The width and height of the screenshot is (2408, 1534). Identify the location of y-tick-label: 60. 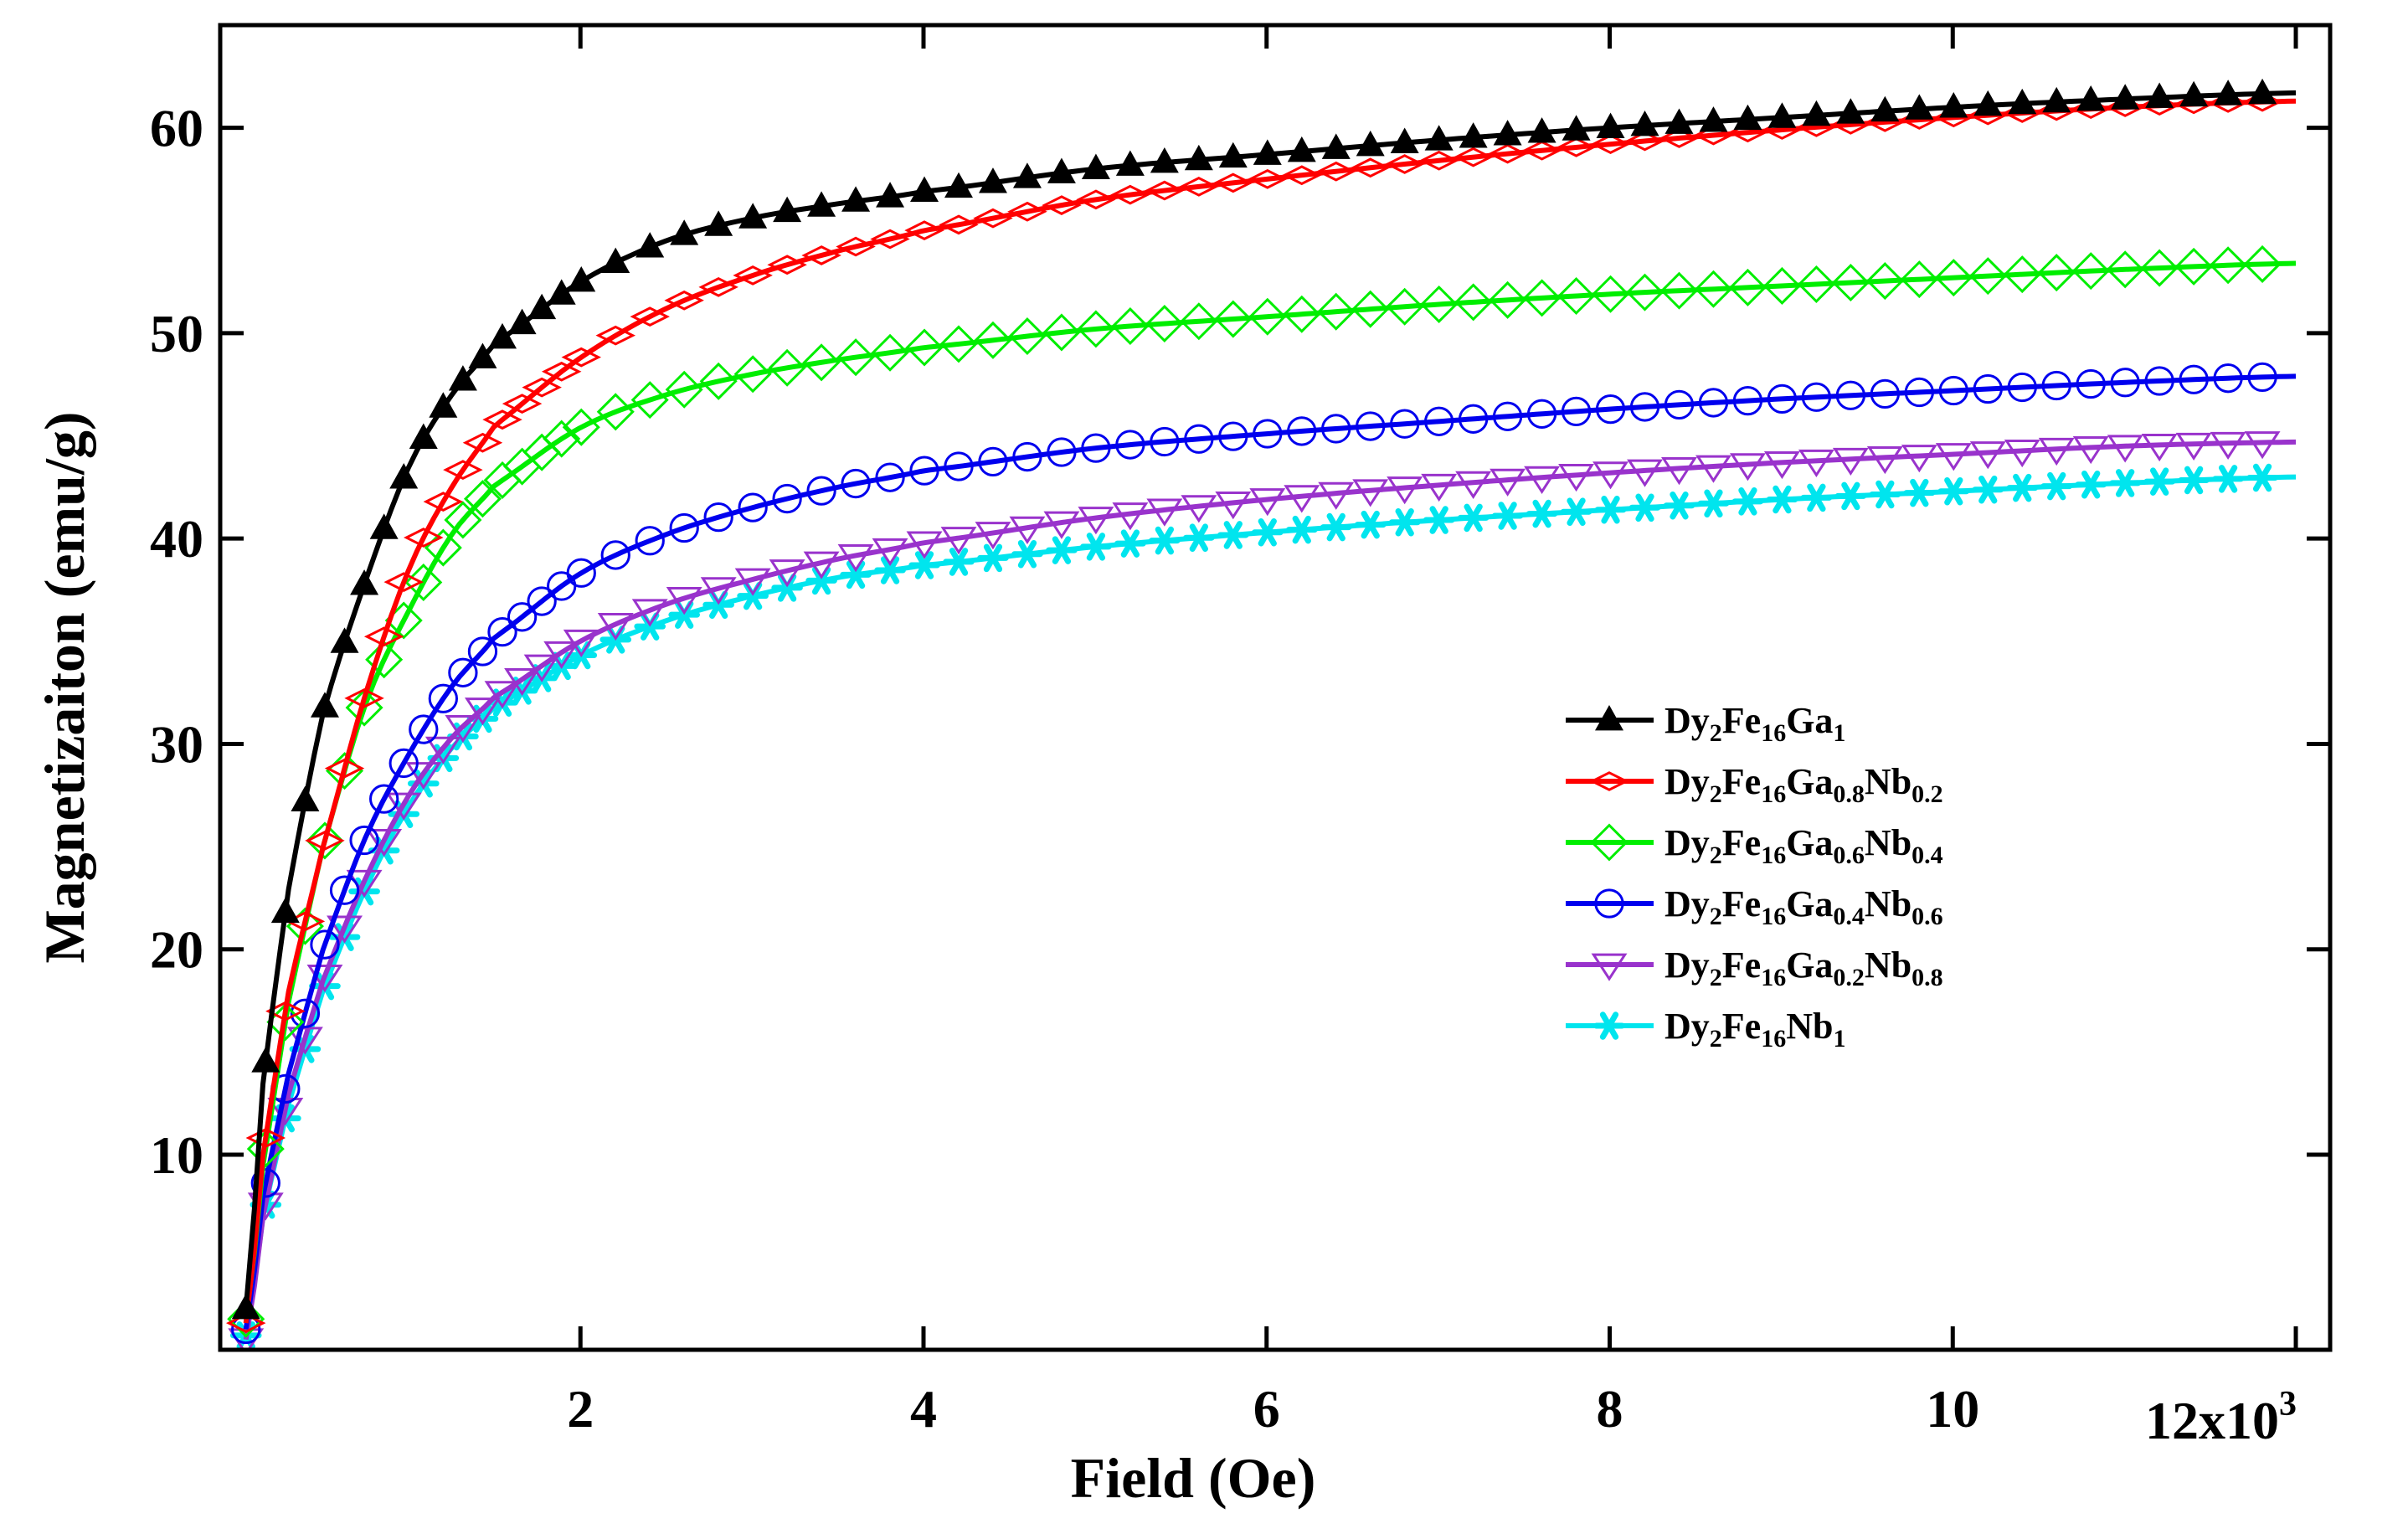
(176, 128).